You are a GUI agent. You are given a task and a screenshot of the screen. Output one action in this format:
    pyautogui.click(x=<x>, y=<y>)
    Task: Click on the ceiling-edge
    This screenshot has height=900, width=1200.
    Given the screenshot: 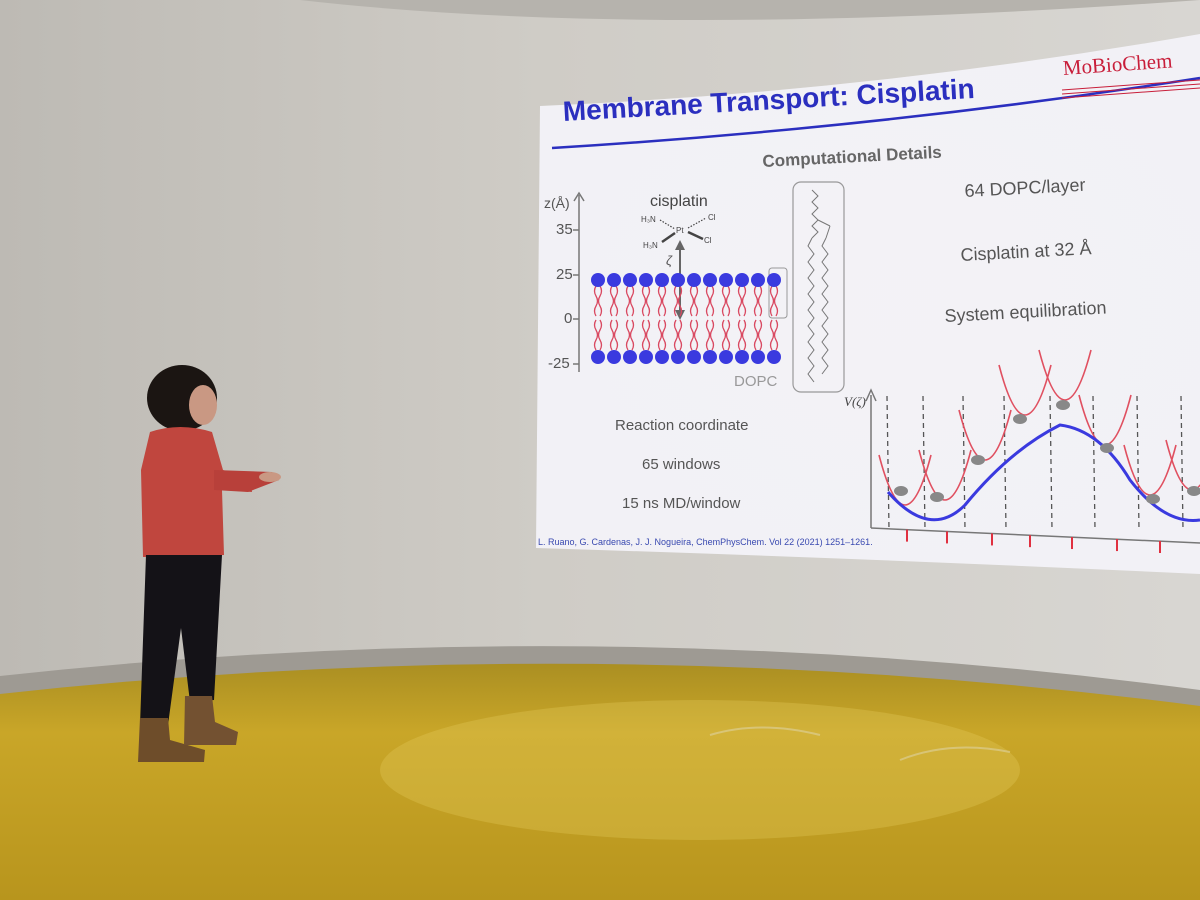 What is the action you would take?
    pyautogui.click(x=750, y=10)
    